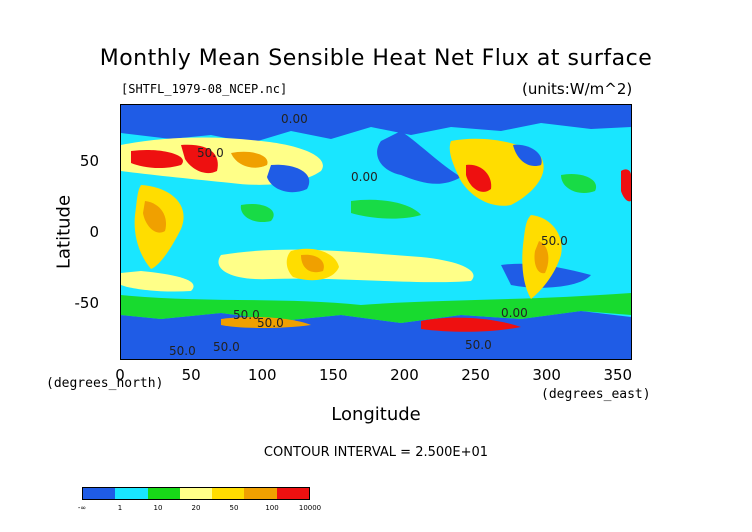  What do you see at coordinates (196, 508) in the screenshot?
I see `colorbar-label: 20` at bounding box center [196, 508].